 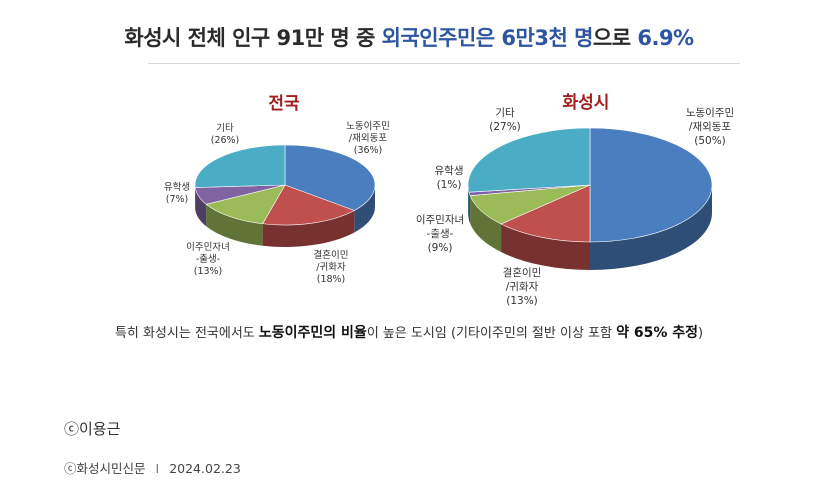 What do you see at coordinates (253, 38) in the screenshot?
I see `headline-text: 화성시 전체 인구 91만 명 중` at bounding box center [253, 38].